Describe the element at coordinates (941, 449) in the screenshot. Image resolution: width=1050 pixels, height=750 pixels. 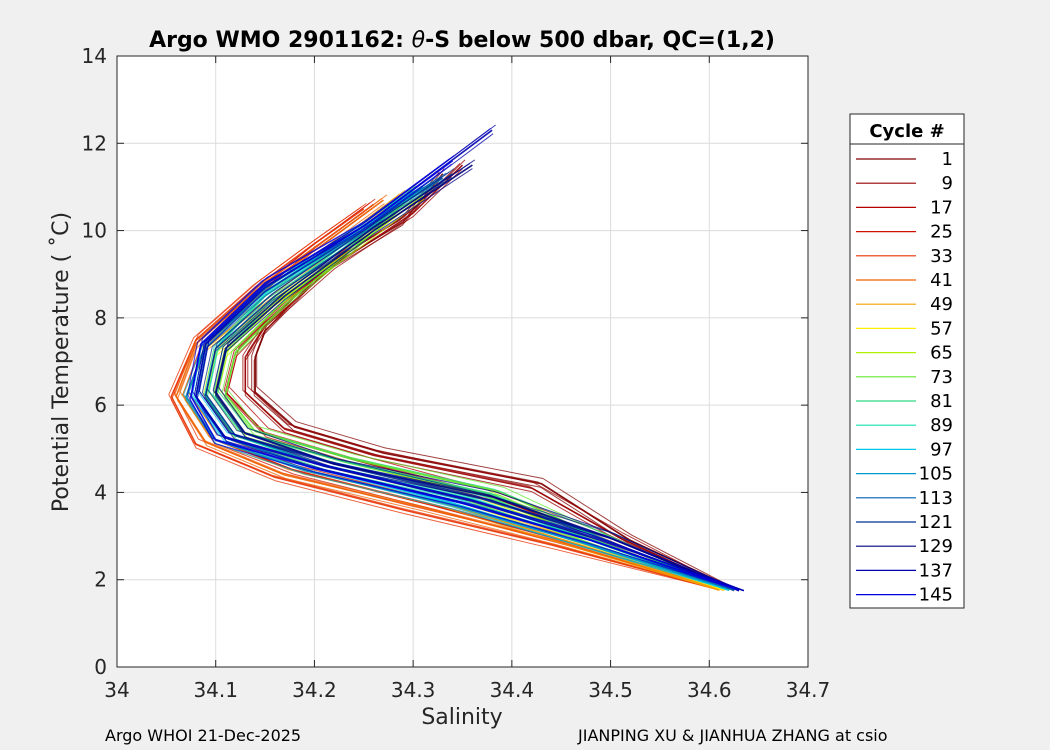
I see `legend-label-97: 97` at that location.